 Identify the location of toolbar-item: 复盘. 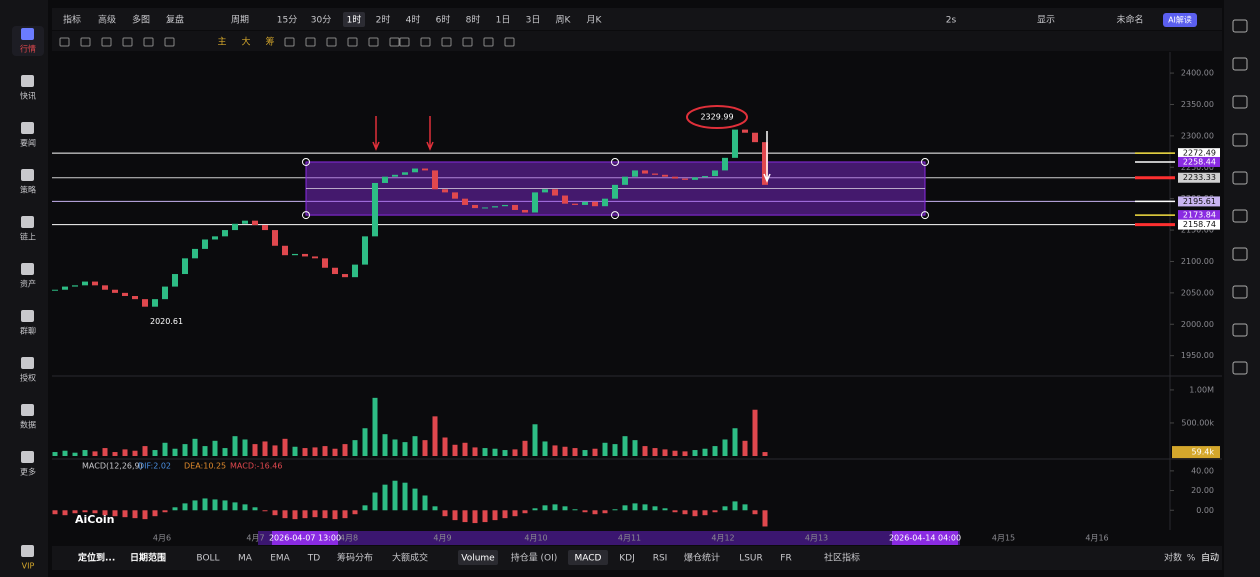
(175, 20).